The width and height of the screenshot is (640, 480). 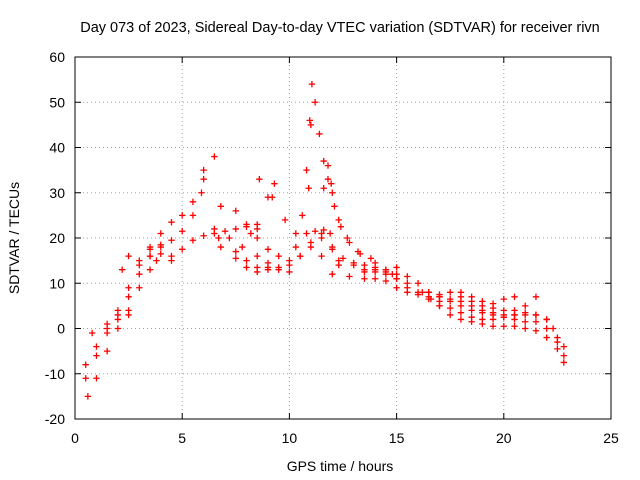 I want to click on y-tick-label: 50, so click(x=57, y=102).